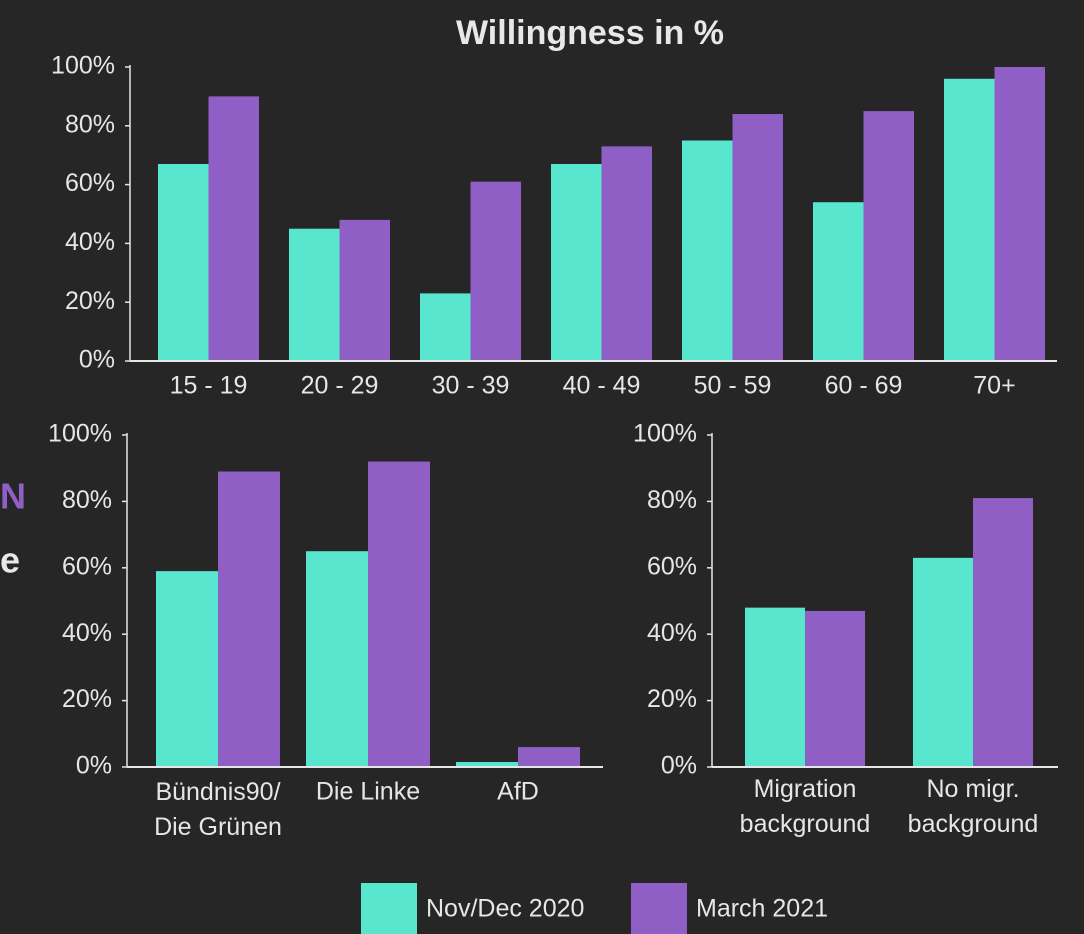  Describe the element at coordinates (590, 33) in the screenshot. I see `chart-title: Willingness in %` at that location.